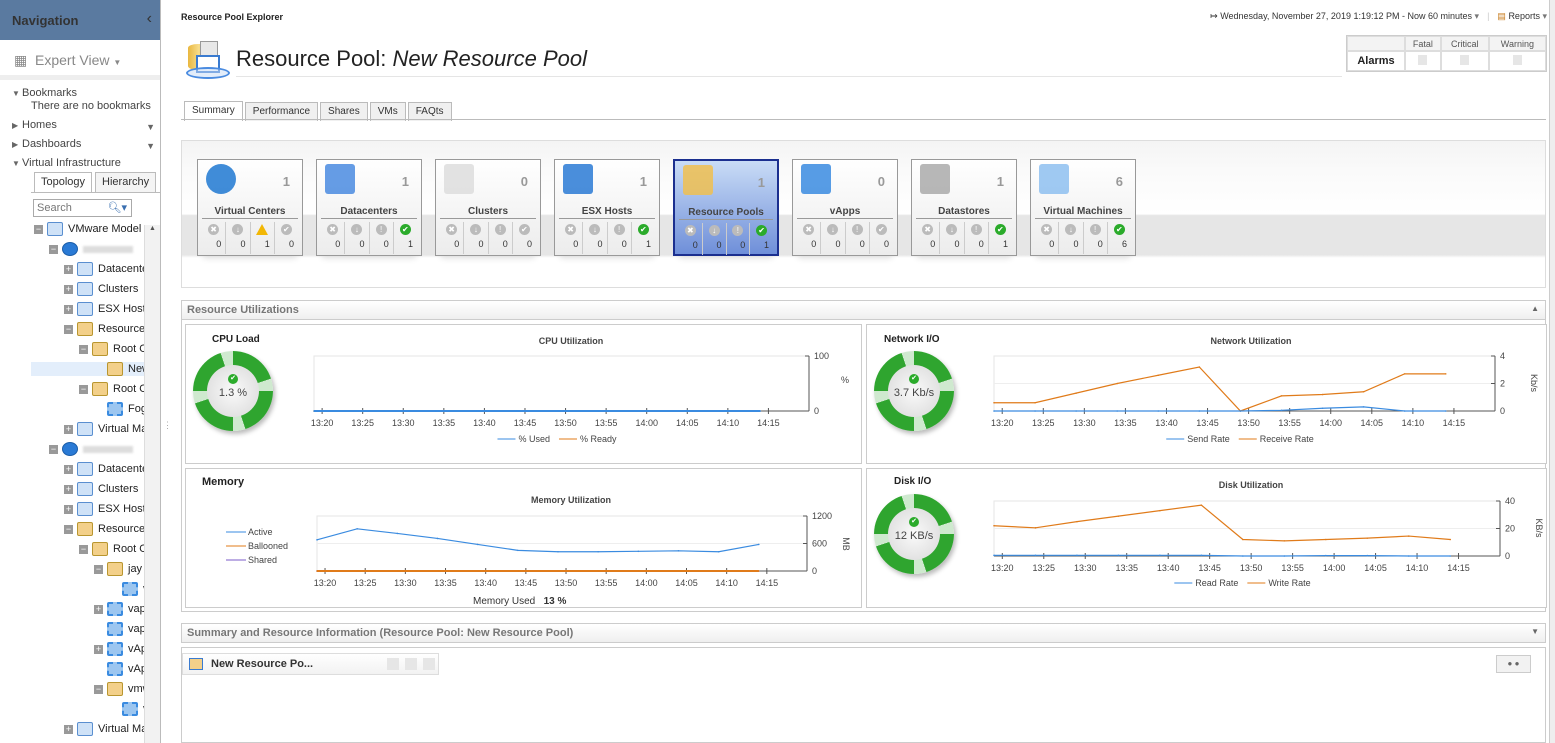 This screenshot has width=1555, height=743. I want to click on resource-utilizations-header: Resource Utilizations ▲, so click(863, 310).